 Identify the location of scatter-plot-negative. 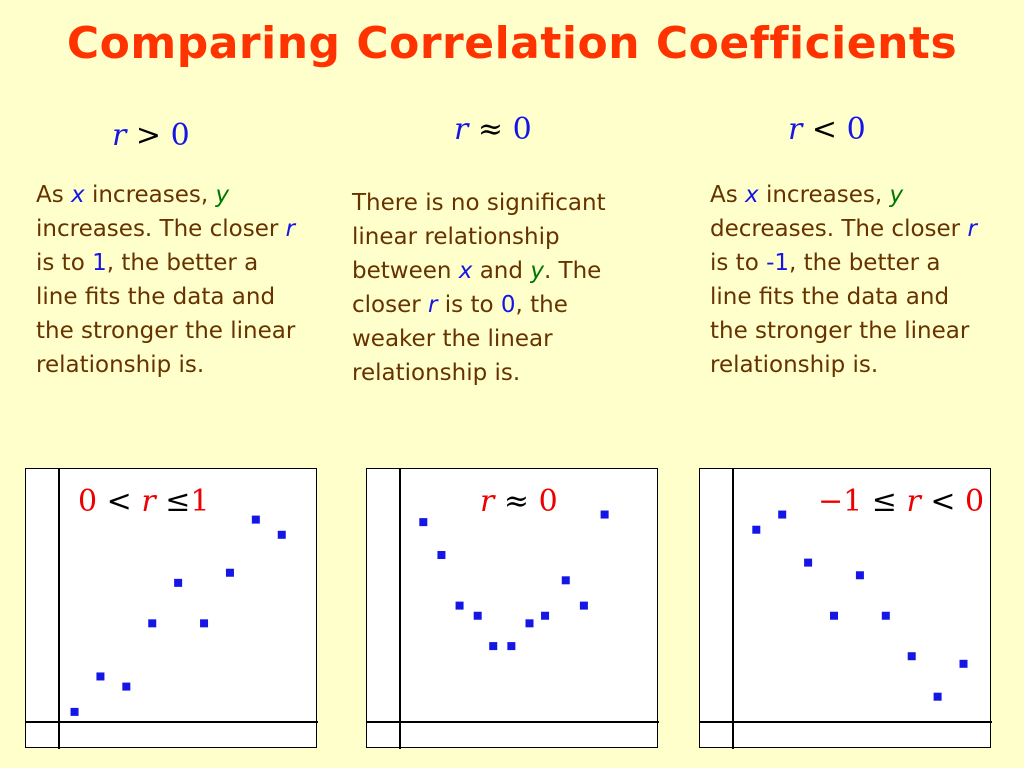
(845, 608).